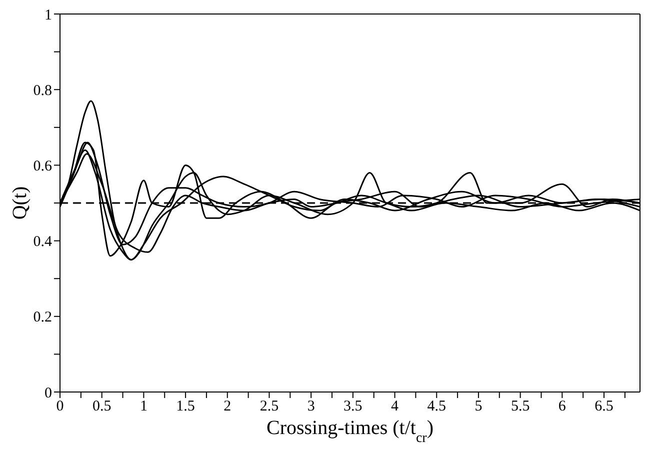 Image resolution: width=657 pixels, height=470 pixels. Describe the element at coordinates (144, 406) in the screenshot. I see `x-tick-label: 1` at that location.